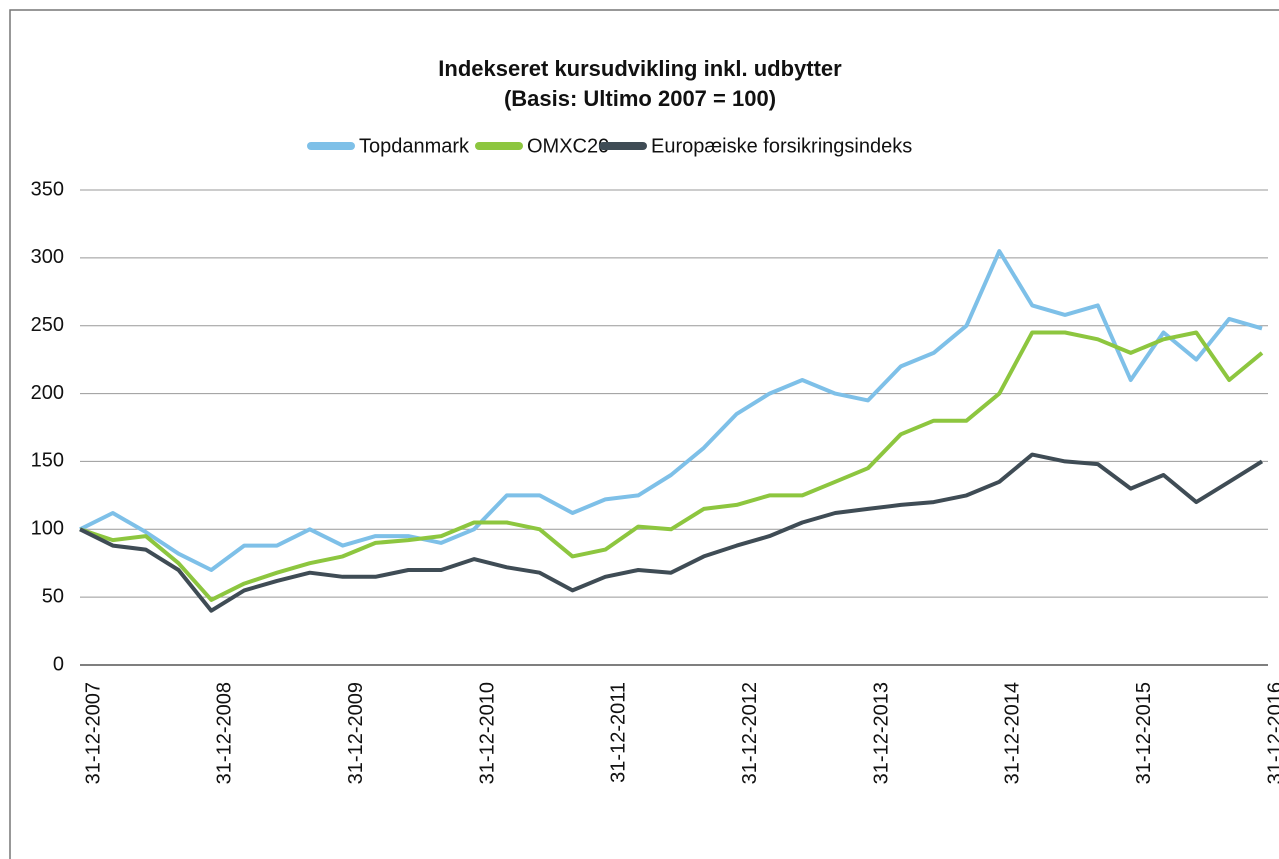  I want to click on x-tick-label: 31-12-2015, so click(1144, 733).